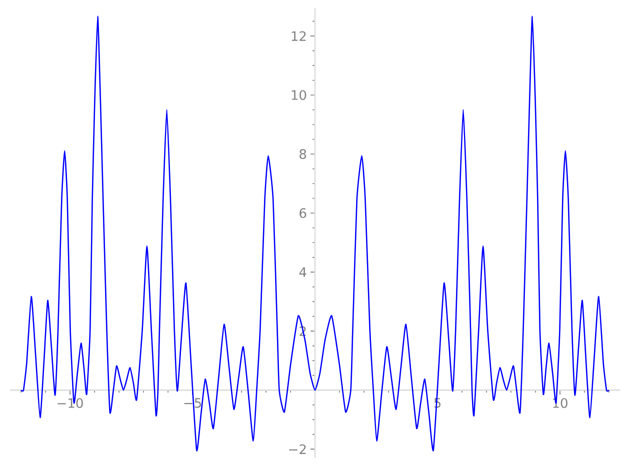 This screenshot has width=630, height=469. What do you see at coordinates (303, 154) in the screenshot?
I see `y-tick-label: 8` at bounding box center [303, 154].